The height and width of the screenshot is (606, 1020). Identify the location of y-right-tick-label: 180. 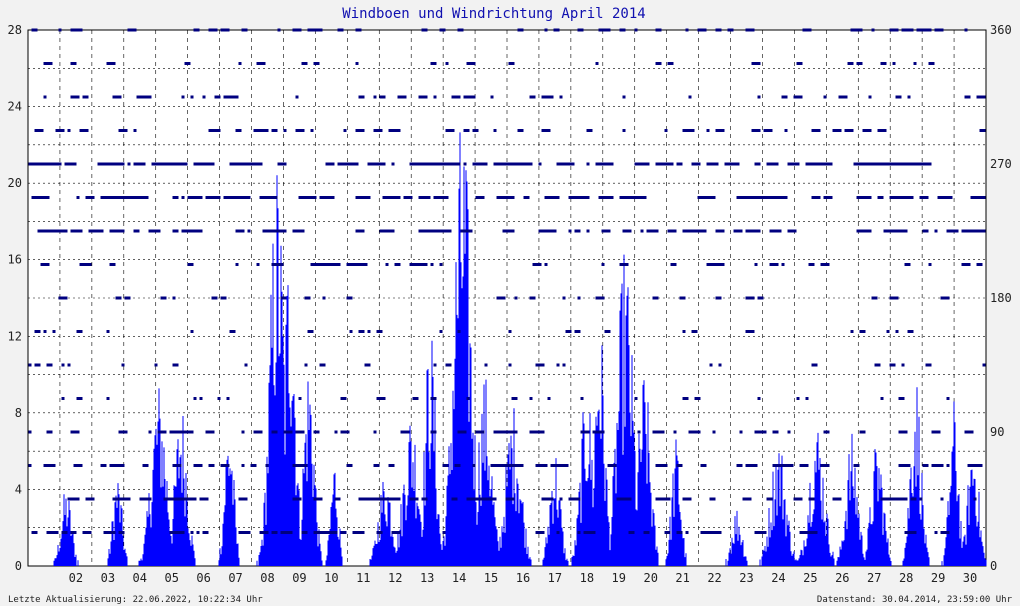
(1001, 298).